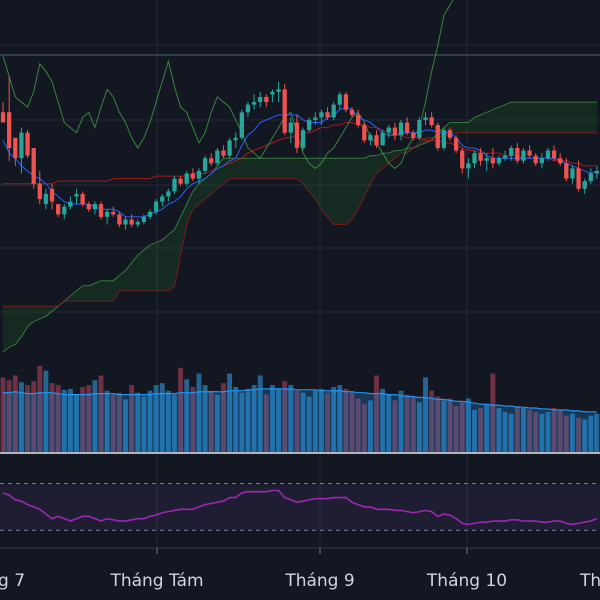 This screenshot has width=600, height=600. I want to click on time-axis: g 7 Tháng Tám Tháng 9 Tháng 10 Th, so click(300, 569).